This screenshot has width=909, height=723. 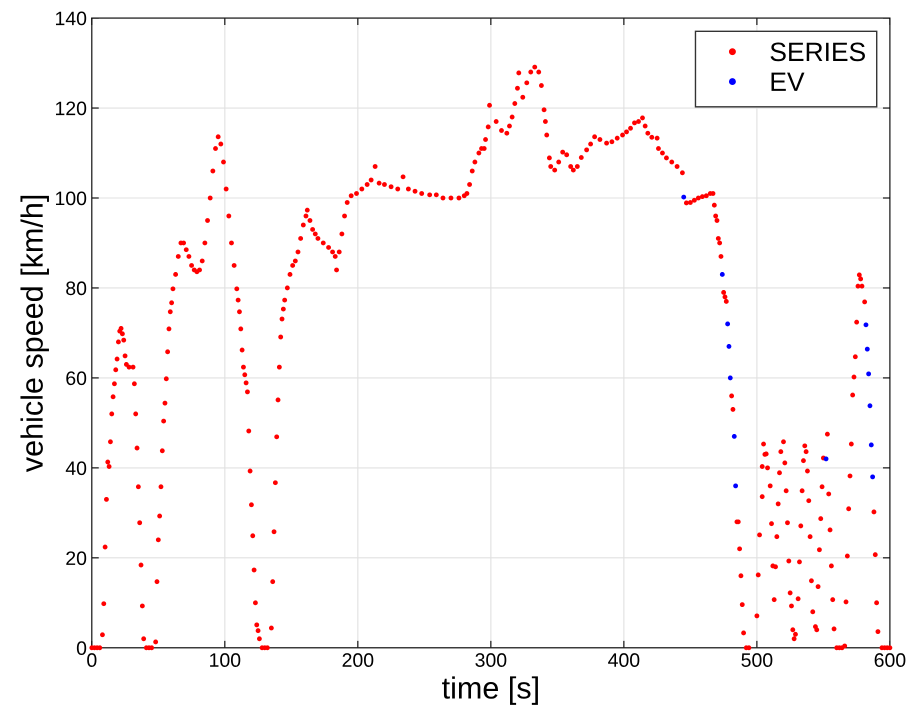 What do you see at coordinates (76, 288) in the screenshot?
I see `y-tick-label: 80` at bounding box center [76, 288].